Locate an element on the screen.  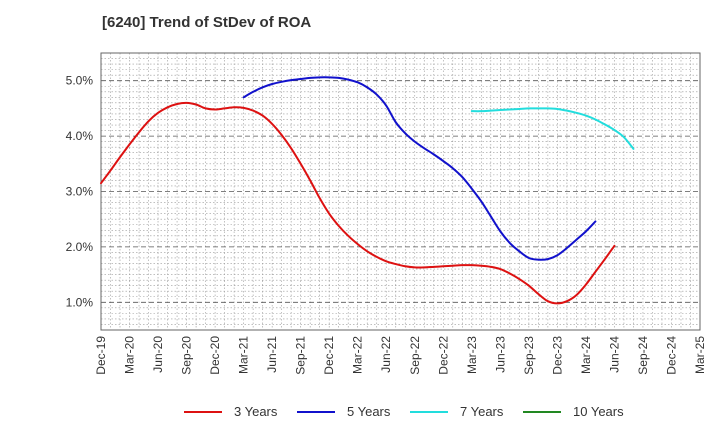
chart-title: [6240] Trend of StDev of ROA is located at coordinates (207, 22).